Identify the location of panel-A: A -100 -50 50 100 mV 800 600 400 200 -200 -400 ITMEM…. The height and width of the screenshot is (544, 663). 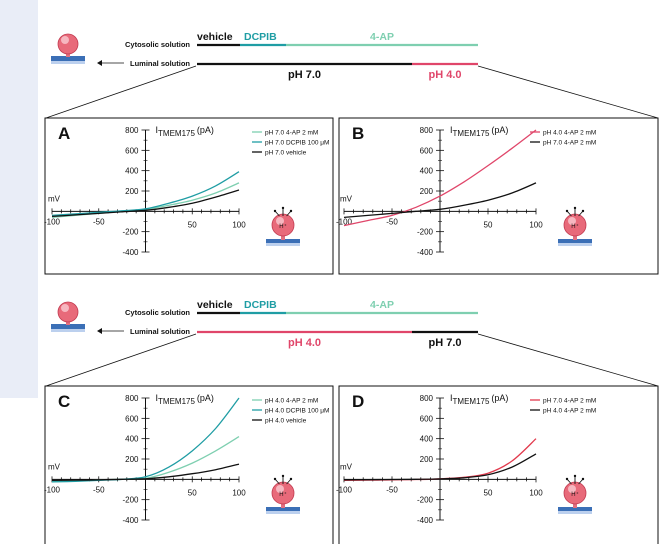
(189, 196).